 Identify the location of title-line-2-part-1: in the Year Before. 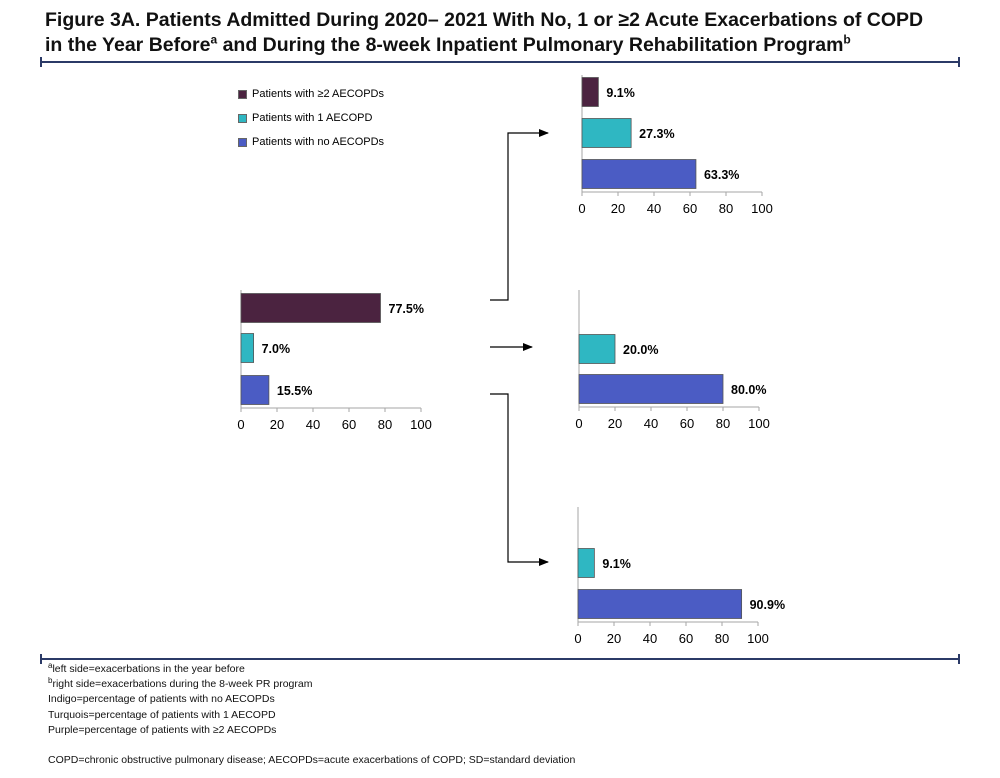
(128, 45).